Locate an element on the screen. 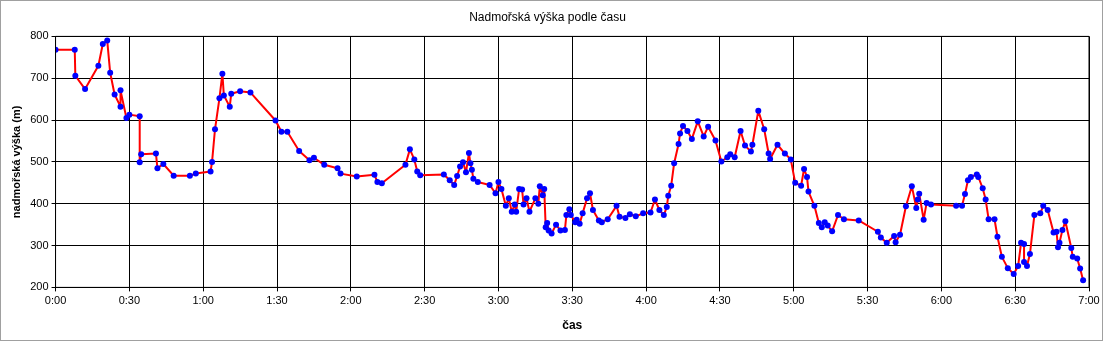 This screenshot has height=341, width=1103. y-tick-label: 300 is located at coordinates (39, 244).